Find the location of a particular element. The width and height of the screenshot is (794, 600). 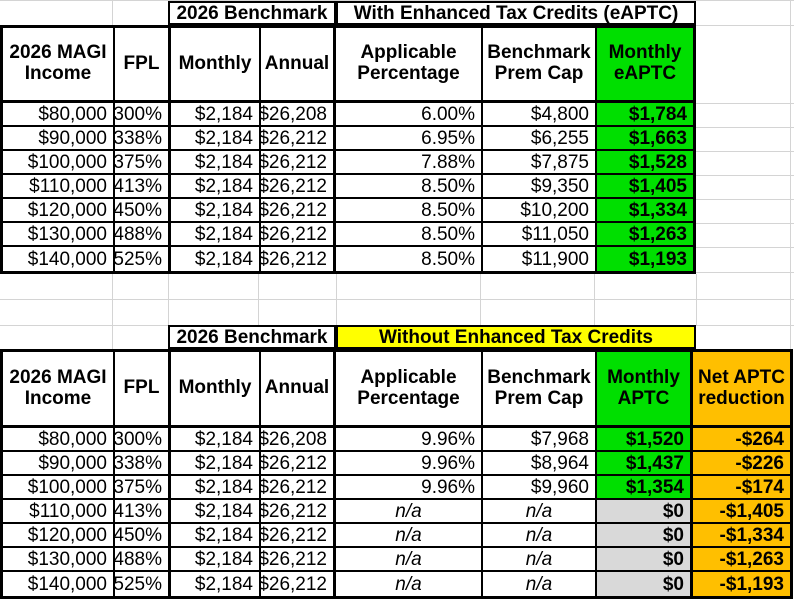

cell-prem-cap: $10,200 is located at coordinates (540, 211).